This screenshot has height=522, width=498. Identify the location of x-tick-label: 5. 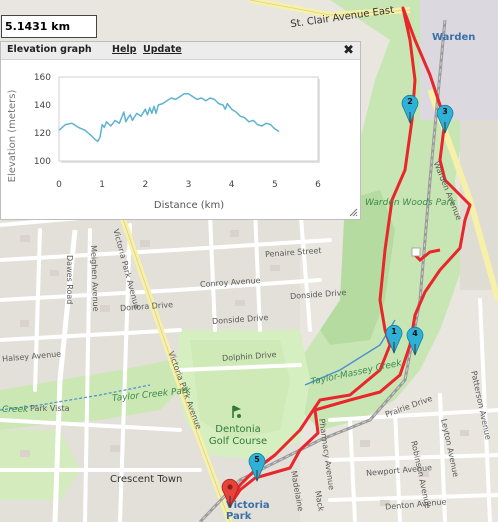
(275, 185).